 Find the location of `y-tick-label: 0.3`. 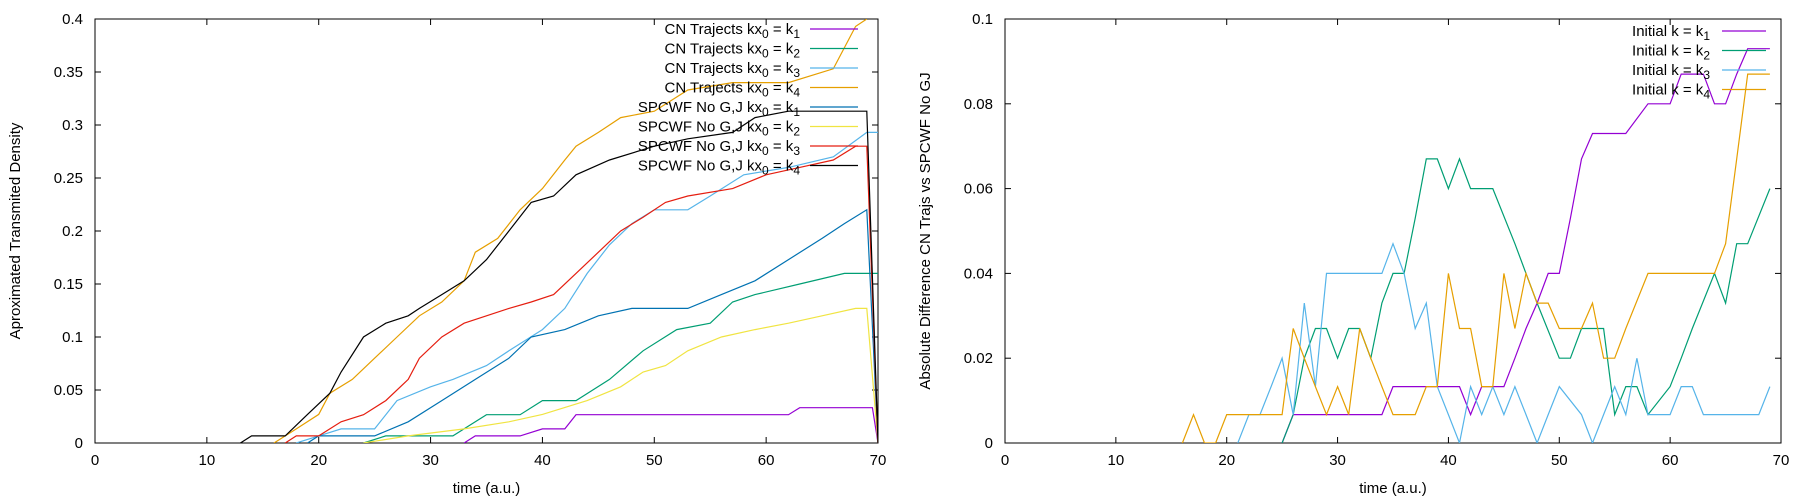

y-tick-label: 0.3 is located at coordinates (72, 125).